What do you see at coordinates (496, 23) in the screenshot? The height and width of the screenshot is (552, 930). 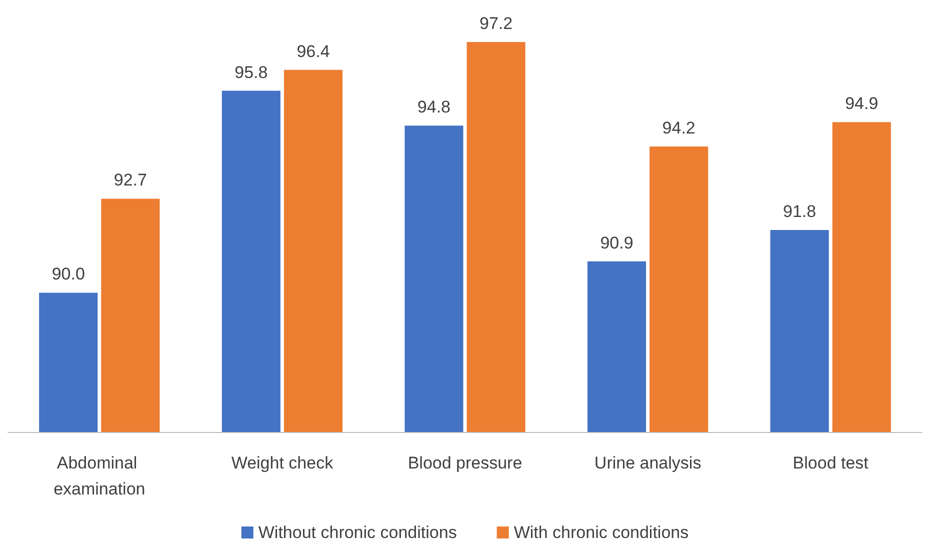 I see `data-label: 97.2` at bounding box center [496, 23].